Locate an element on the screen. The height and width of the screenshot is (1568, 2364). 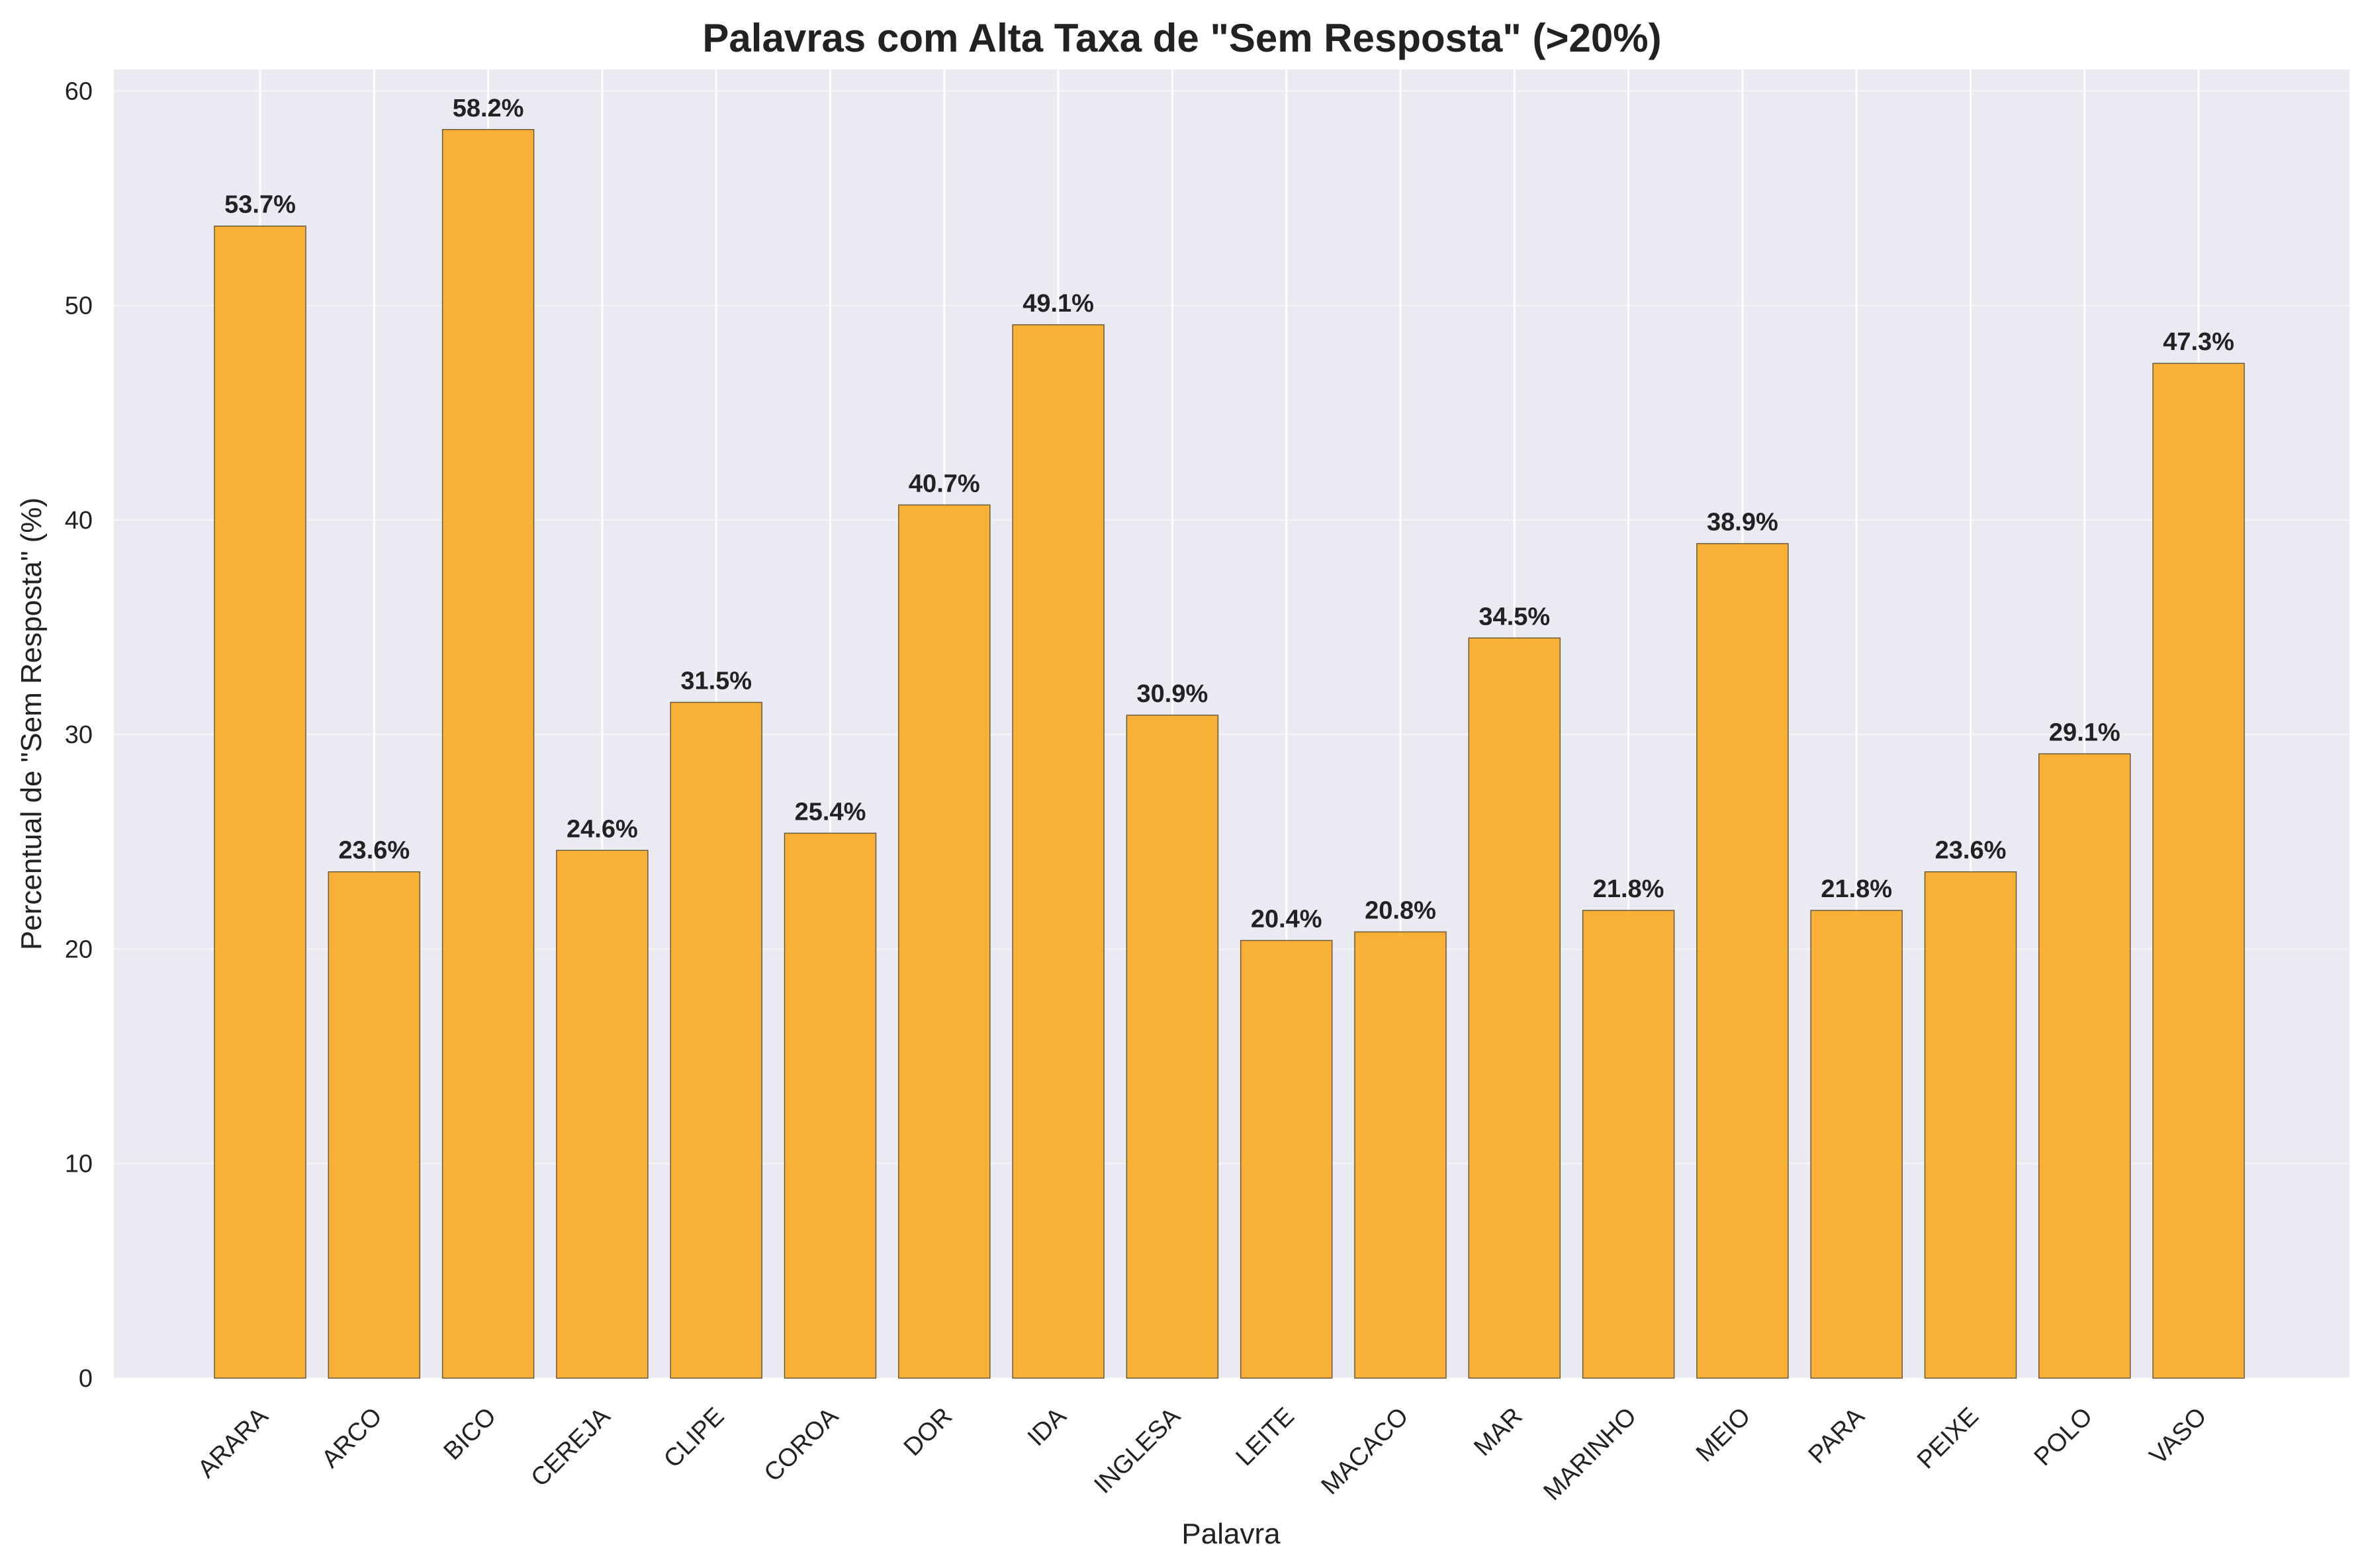
x-tick-label: MAR is located at coordinates (1498, 1432).